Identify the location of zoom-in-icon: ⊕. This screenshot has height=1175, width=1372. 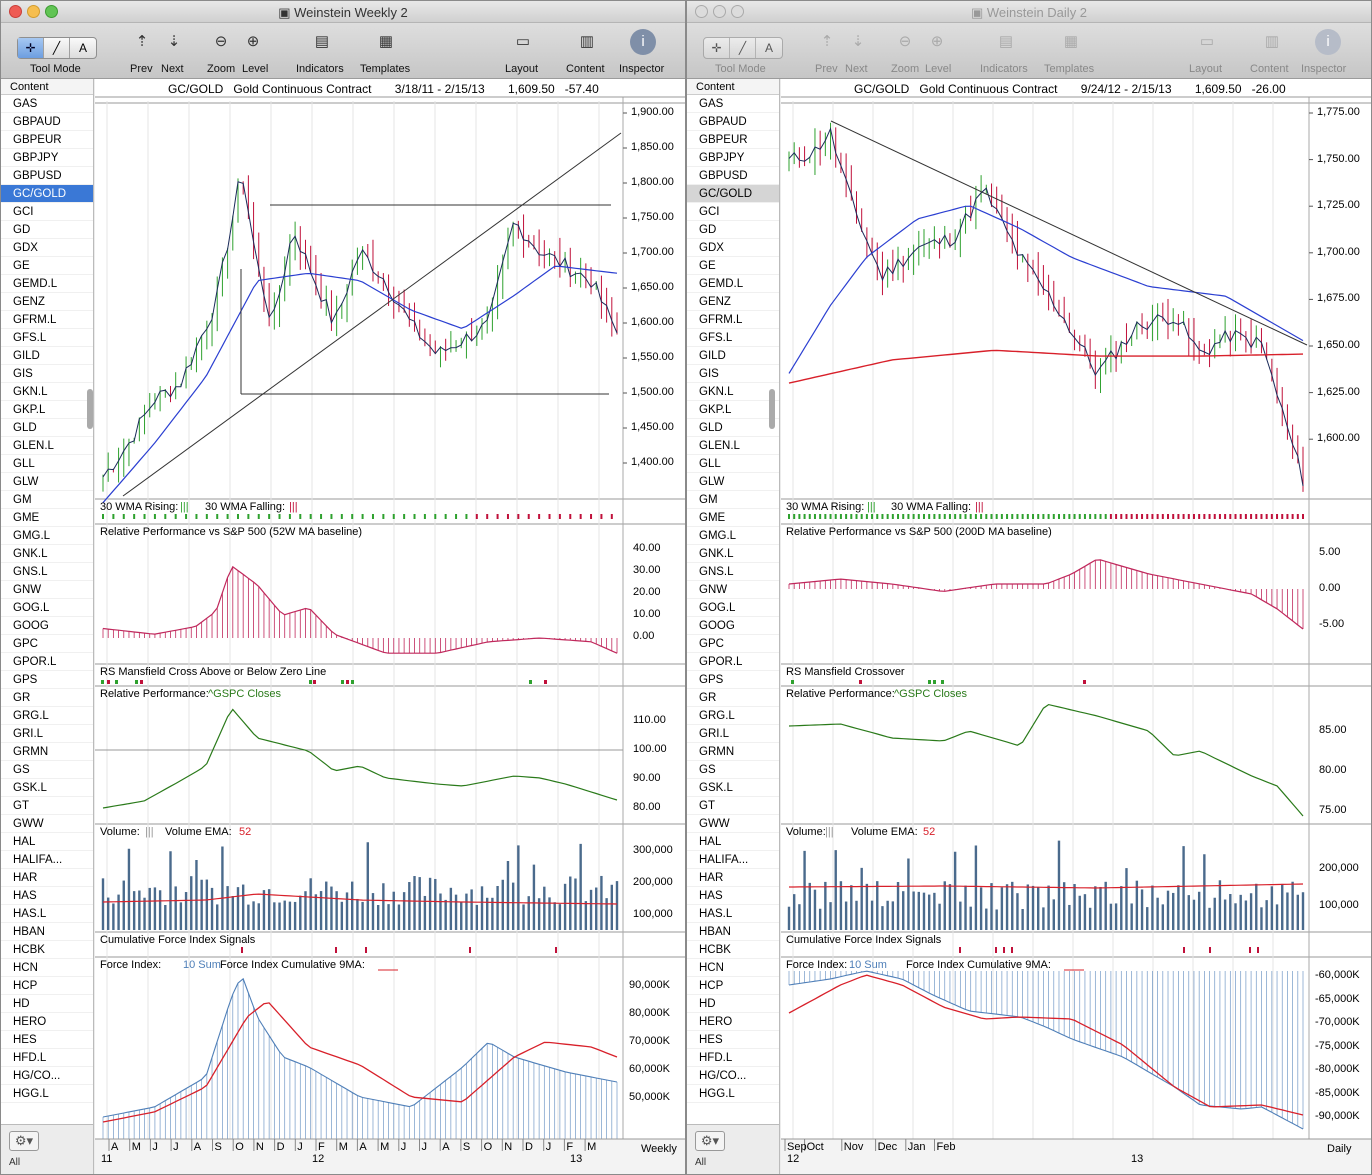
(937, 41).